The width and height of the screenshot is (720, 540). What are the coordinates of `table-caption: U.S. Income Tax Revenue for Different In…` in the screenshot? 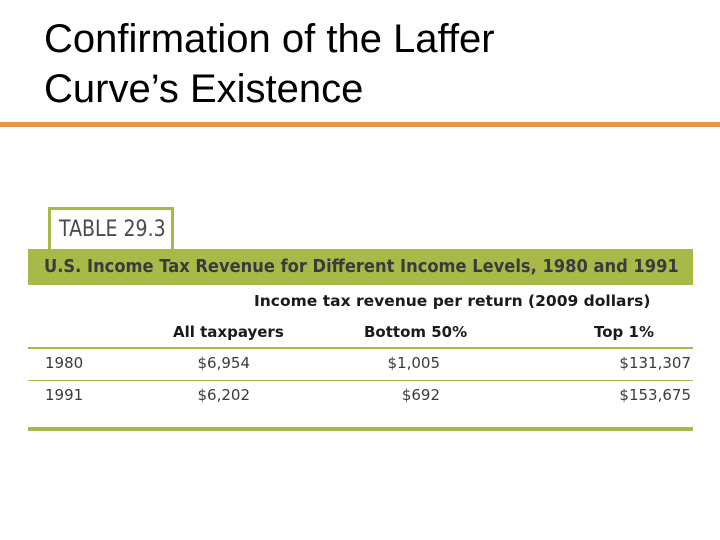 It's located at (361, 266).